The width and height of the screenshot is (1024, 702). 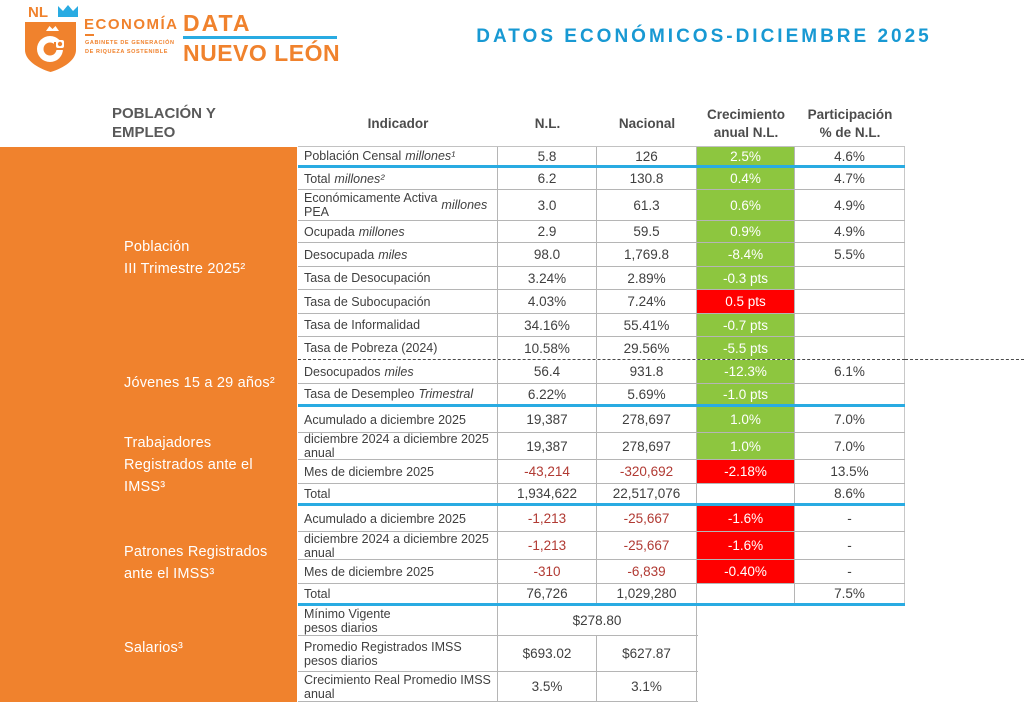 What do you see at coordinates (547, 156) in the screenshot?
I see `cell-nl-value: 5.8` at bounding box center [547, 156].